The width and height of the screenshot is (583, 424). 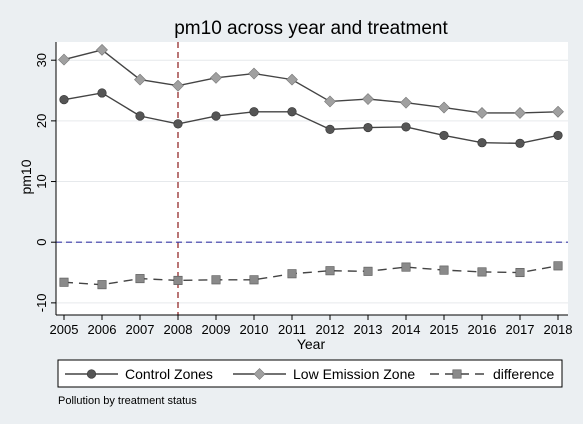 I want to click on y-tick-label: 10, so click(x=41, y=181).